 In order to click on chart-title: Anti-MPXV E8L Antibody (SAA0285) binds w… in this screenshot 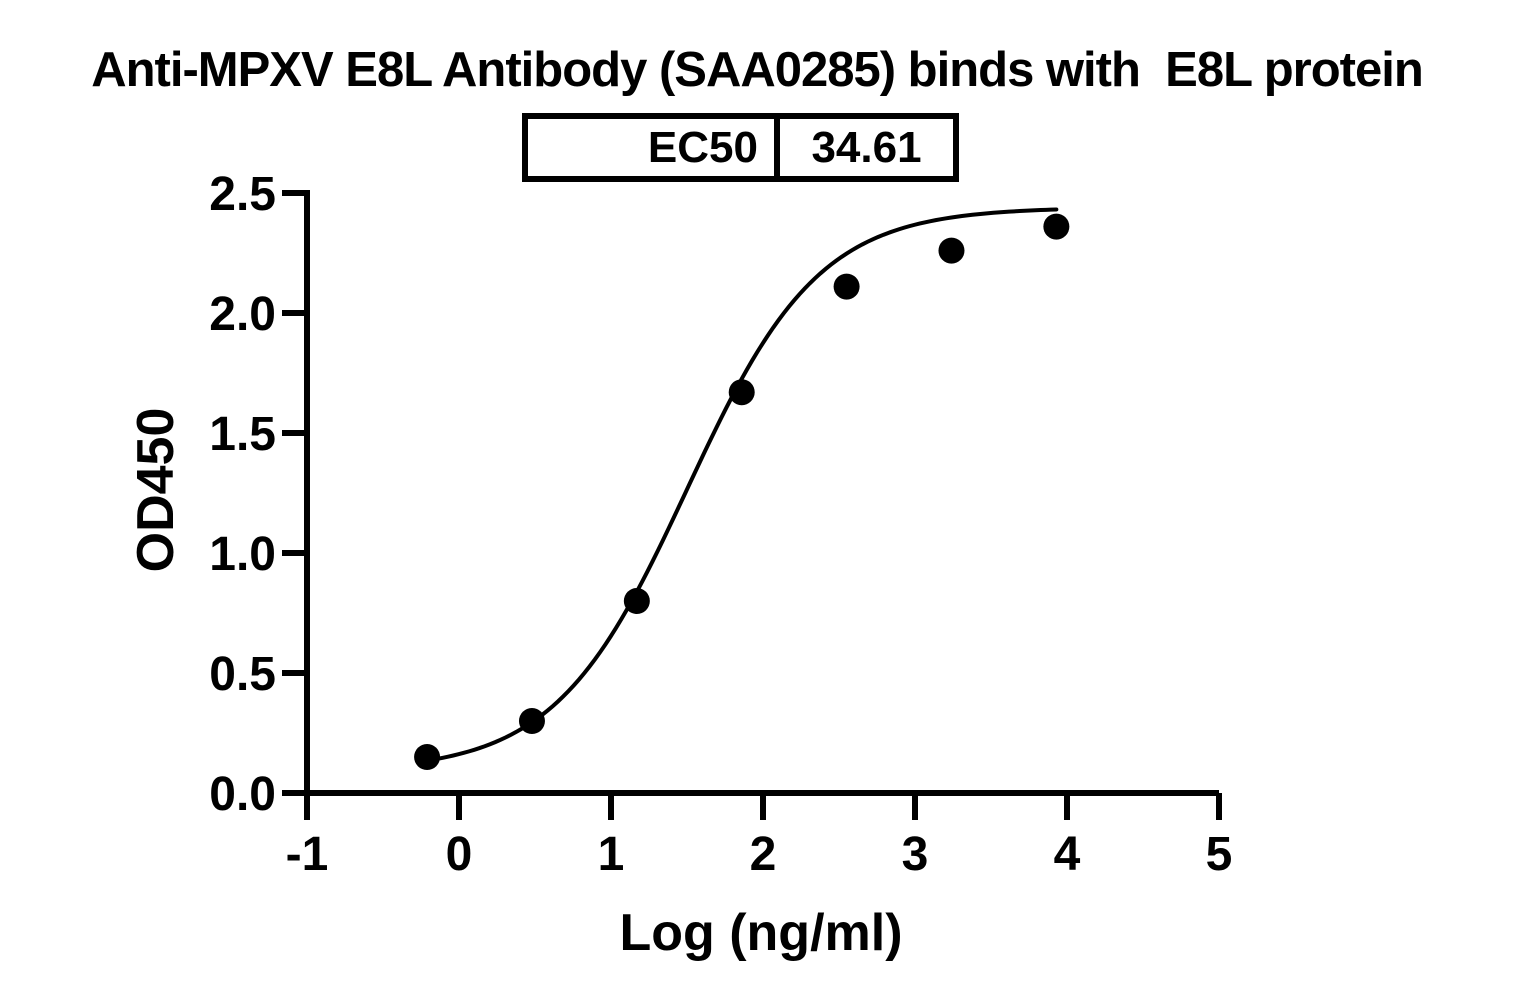, I will do `click(757, 70)`.